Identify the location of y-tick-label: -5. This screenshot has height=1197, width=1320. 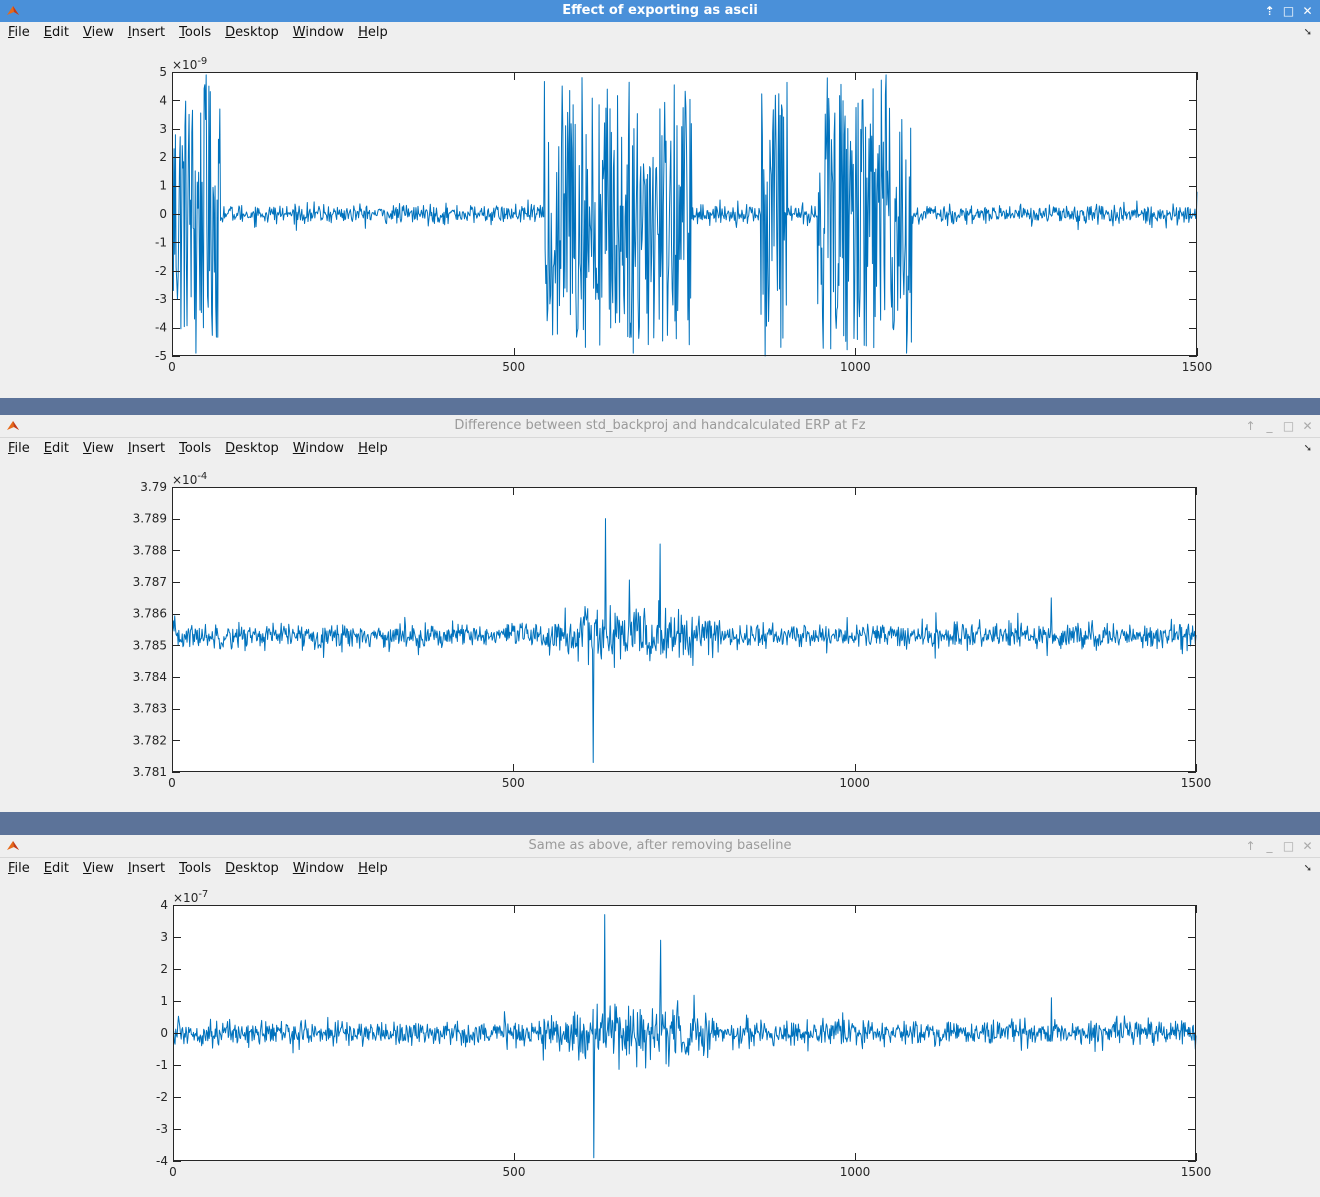
(161, 356).